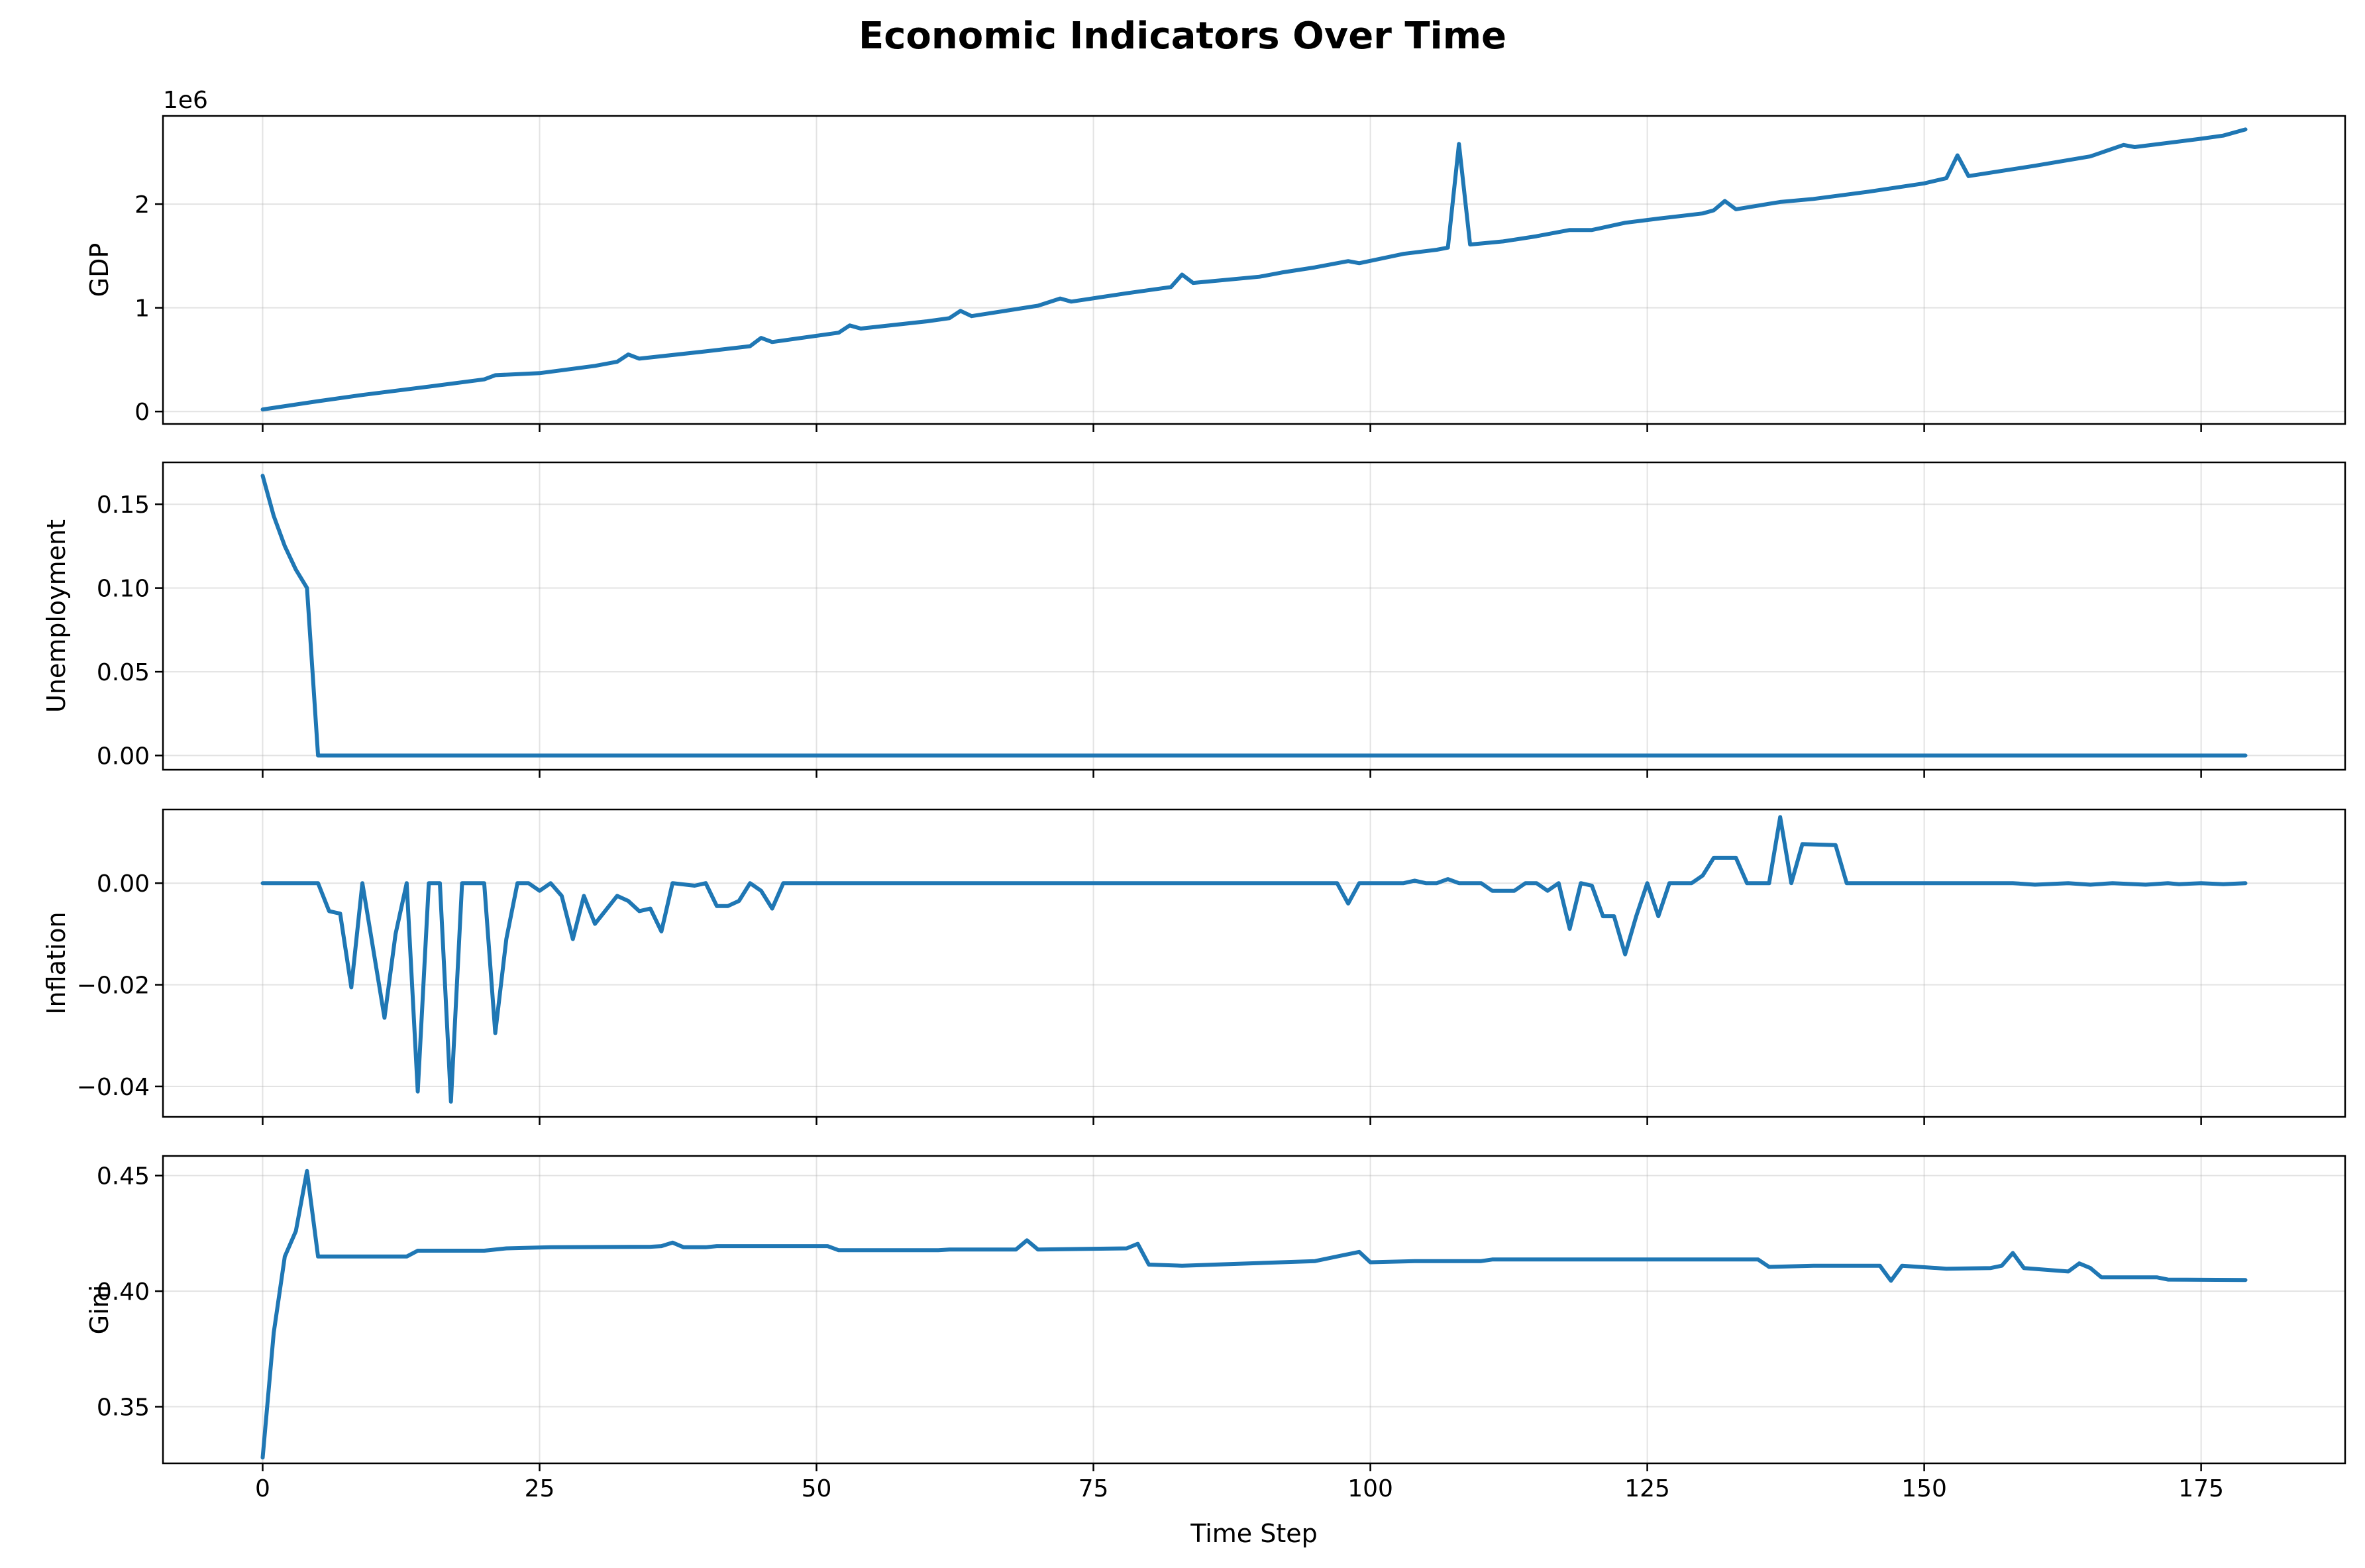 Image resolution: width=2365 pixels, height=1568 pixels. I want to click on inflation-y-axis-label: Inflation, so click(56, 963).